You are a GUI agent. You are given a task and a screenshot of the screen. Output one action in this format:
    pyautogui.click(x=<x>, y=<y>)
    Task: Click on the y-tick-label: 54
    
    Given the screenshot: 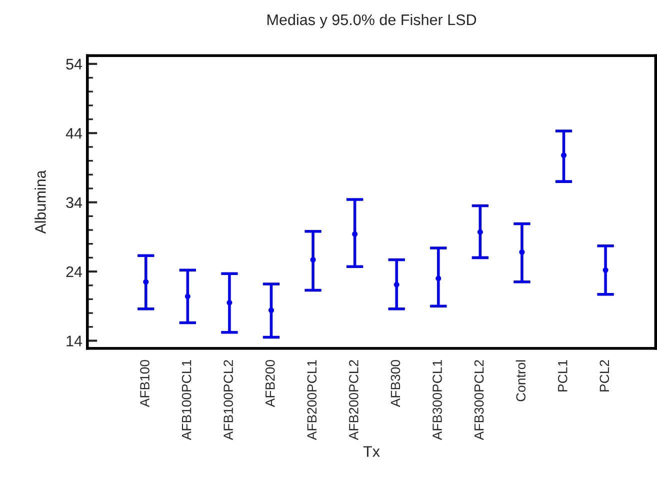 What is the action you would take?
    pyautogui.click(x=74, y=64)
    